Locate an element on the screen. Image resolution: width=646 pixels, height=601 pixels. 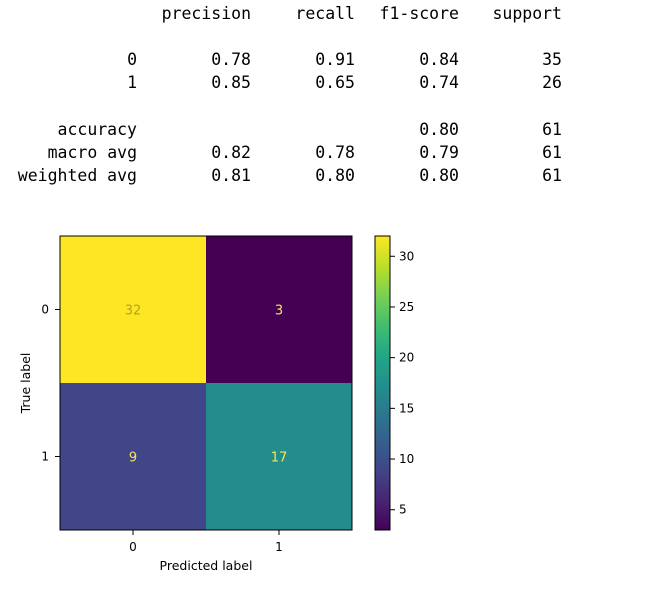
report-header-recall: recall is located at coordinates (325, 13).